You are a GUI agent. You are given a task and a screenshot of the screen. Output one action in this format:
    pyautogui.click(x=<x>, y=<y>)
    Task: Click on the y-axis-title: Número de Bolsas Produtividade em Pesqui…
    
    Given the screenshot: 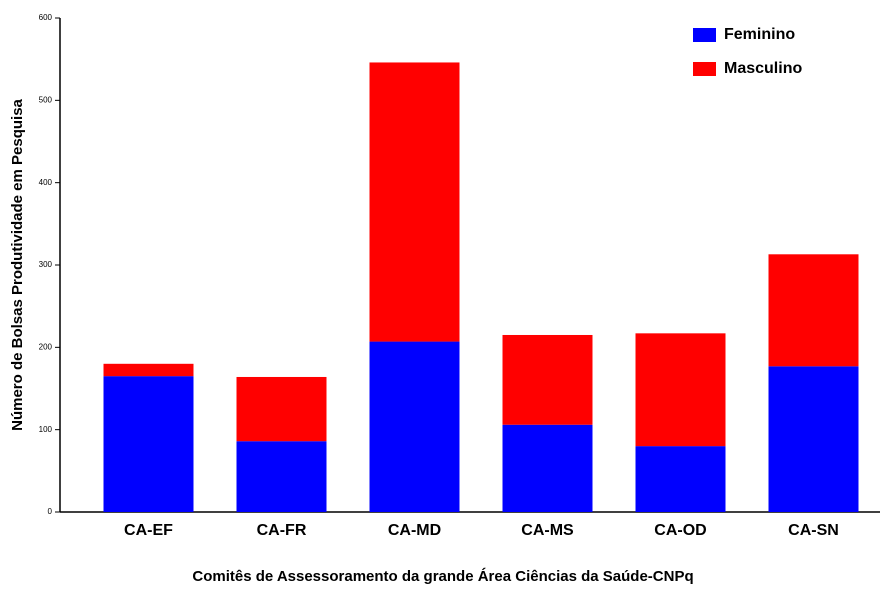 What is the action you would take?
    pyautogui.click(x=17, y=264)
    